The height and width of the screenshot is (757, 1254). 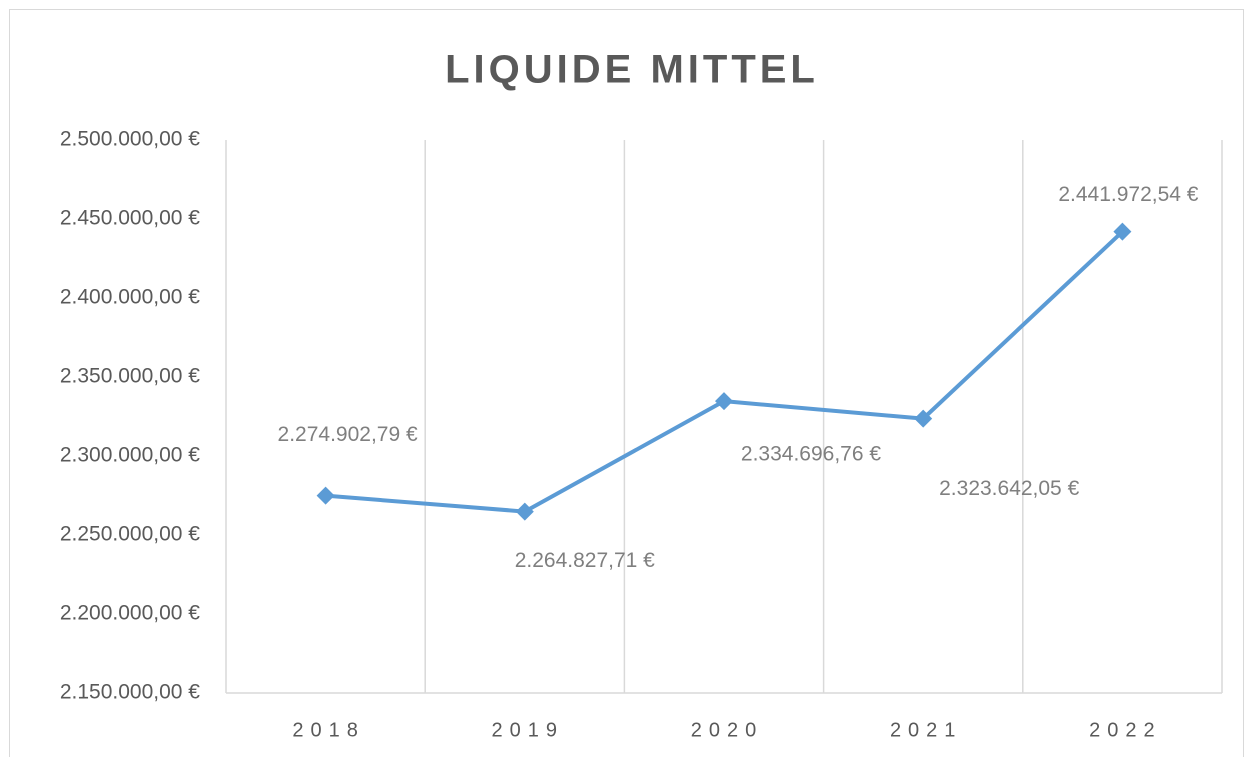 I want to click on data-label: 2.323.642,05 €, so click(x=1009, y=488).